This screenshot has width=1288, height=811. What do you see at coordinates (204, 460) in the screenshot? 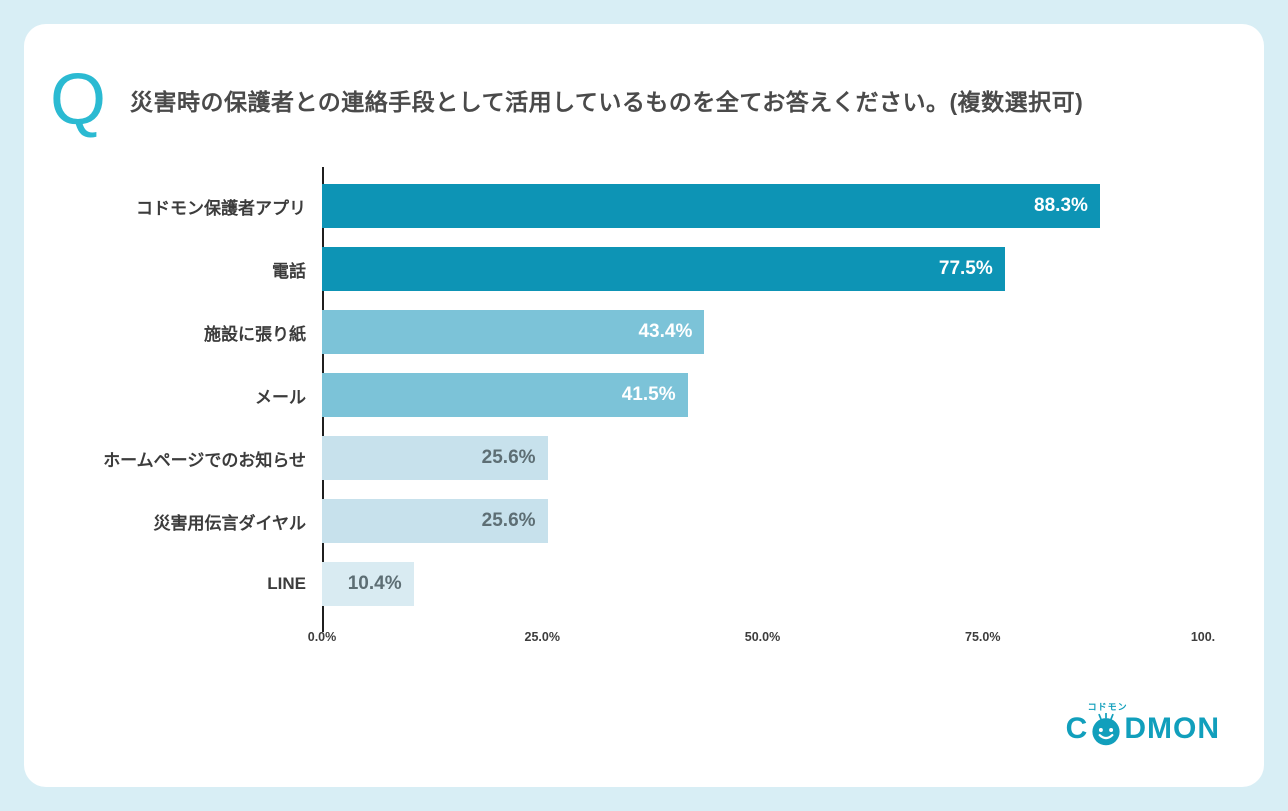
I see `bar-category-label: ホームページでのお知らせ` at bounding box center [204, 460].